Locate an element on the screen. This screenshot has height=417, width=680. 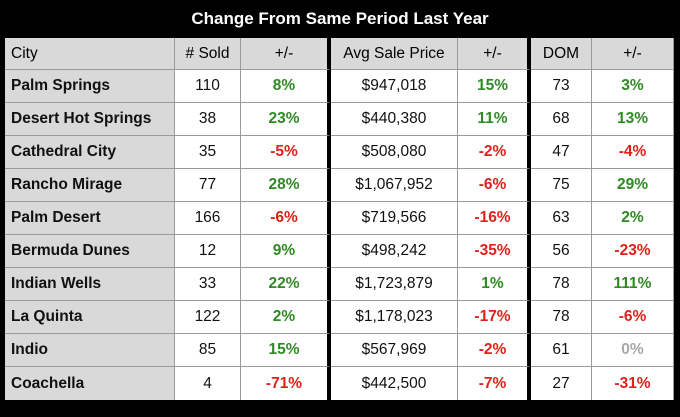
cell-dom-change: 111% is located at coordinates (633, 284).